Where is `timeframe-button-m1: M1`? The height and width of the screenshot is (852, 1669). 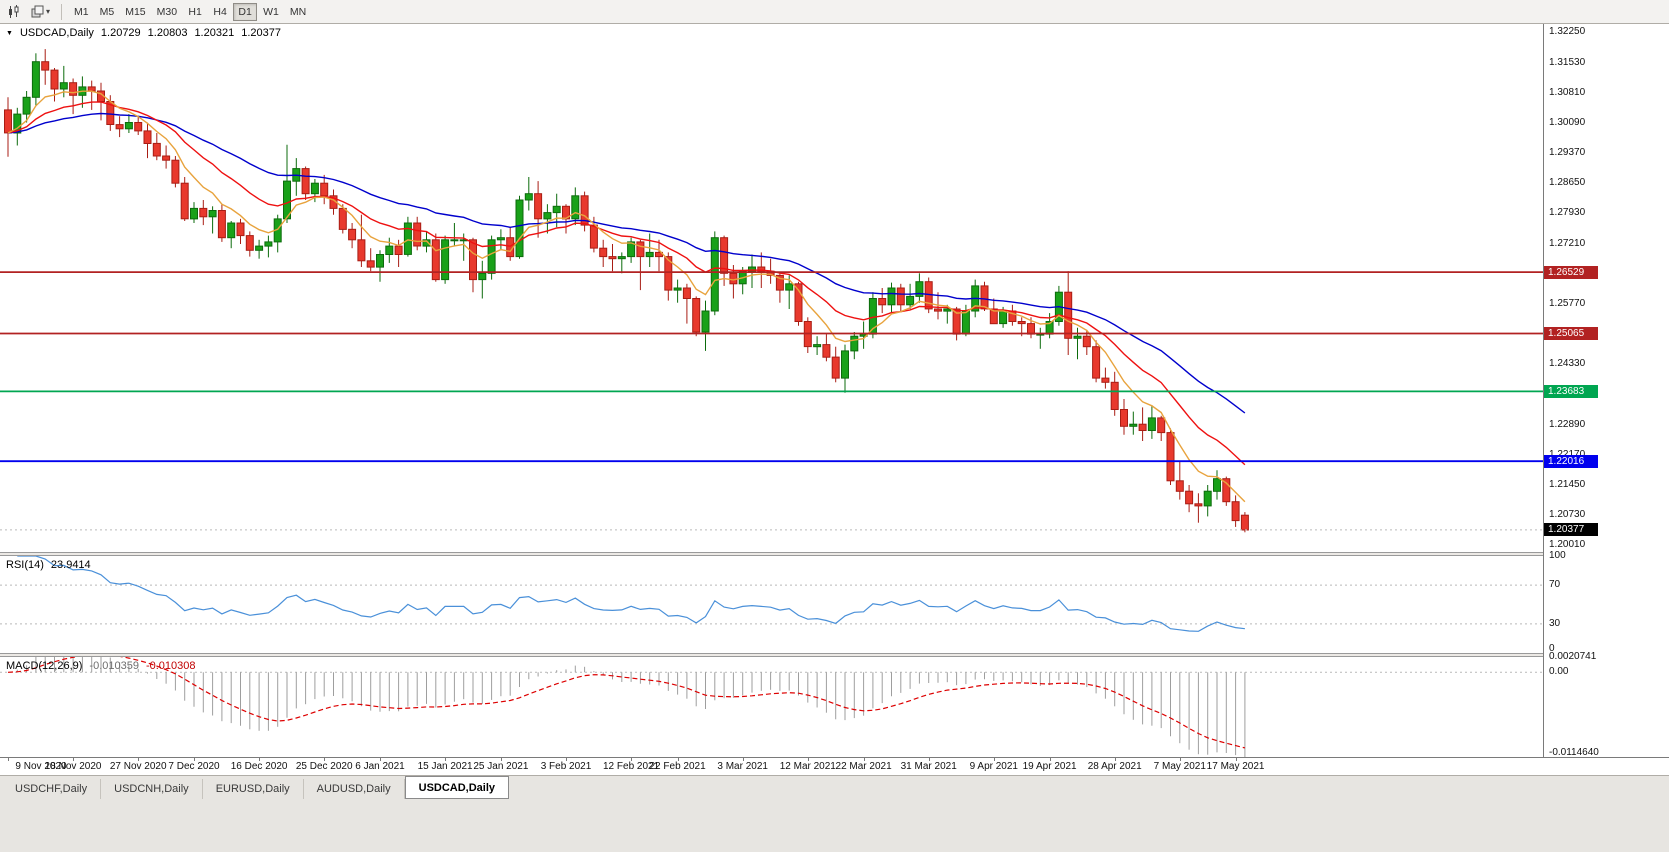 timeframe-button-m1: M1 is located at coordinates (81, 12).